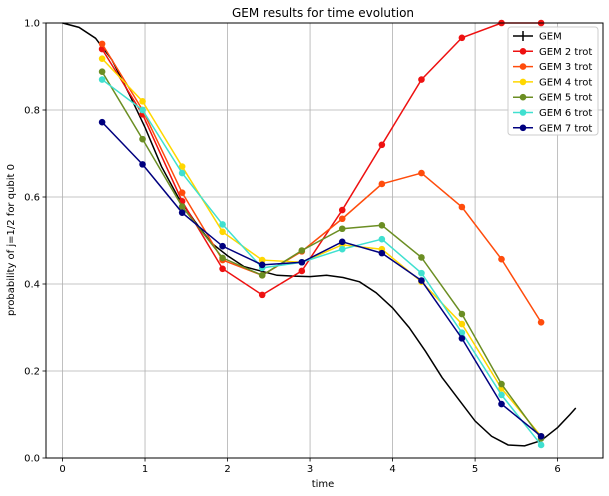  What do you see at coordinates (32, 285) in the screenshot?
I see `y-tick-label: 0.4` at bounding box center [32, 285].